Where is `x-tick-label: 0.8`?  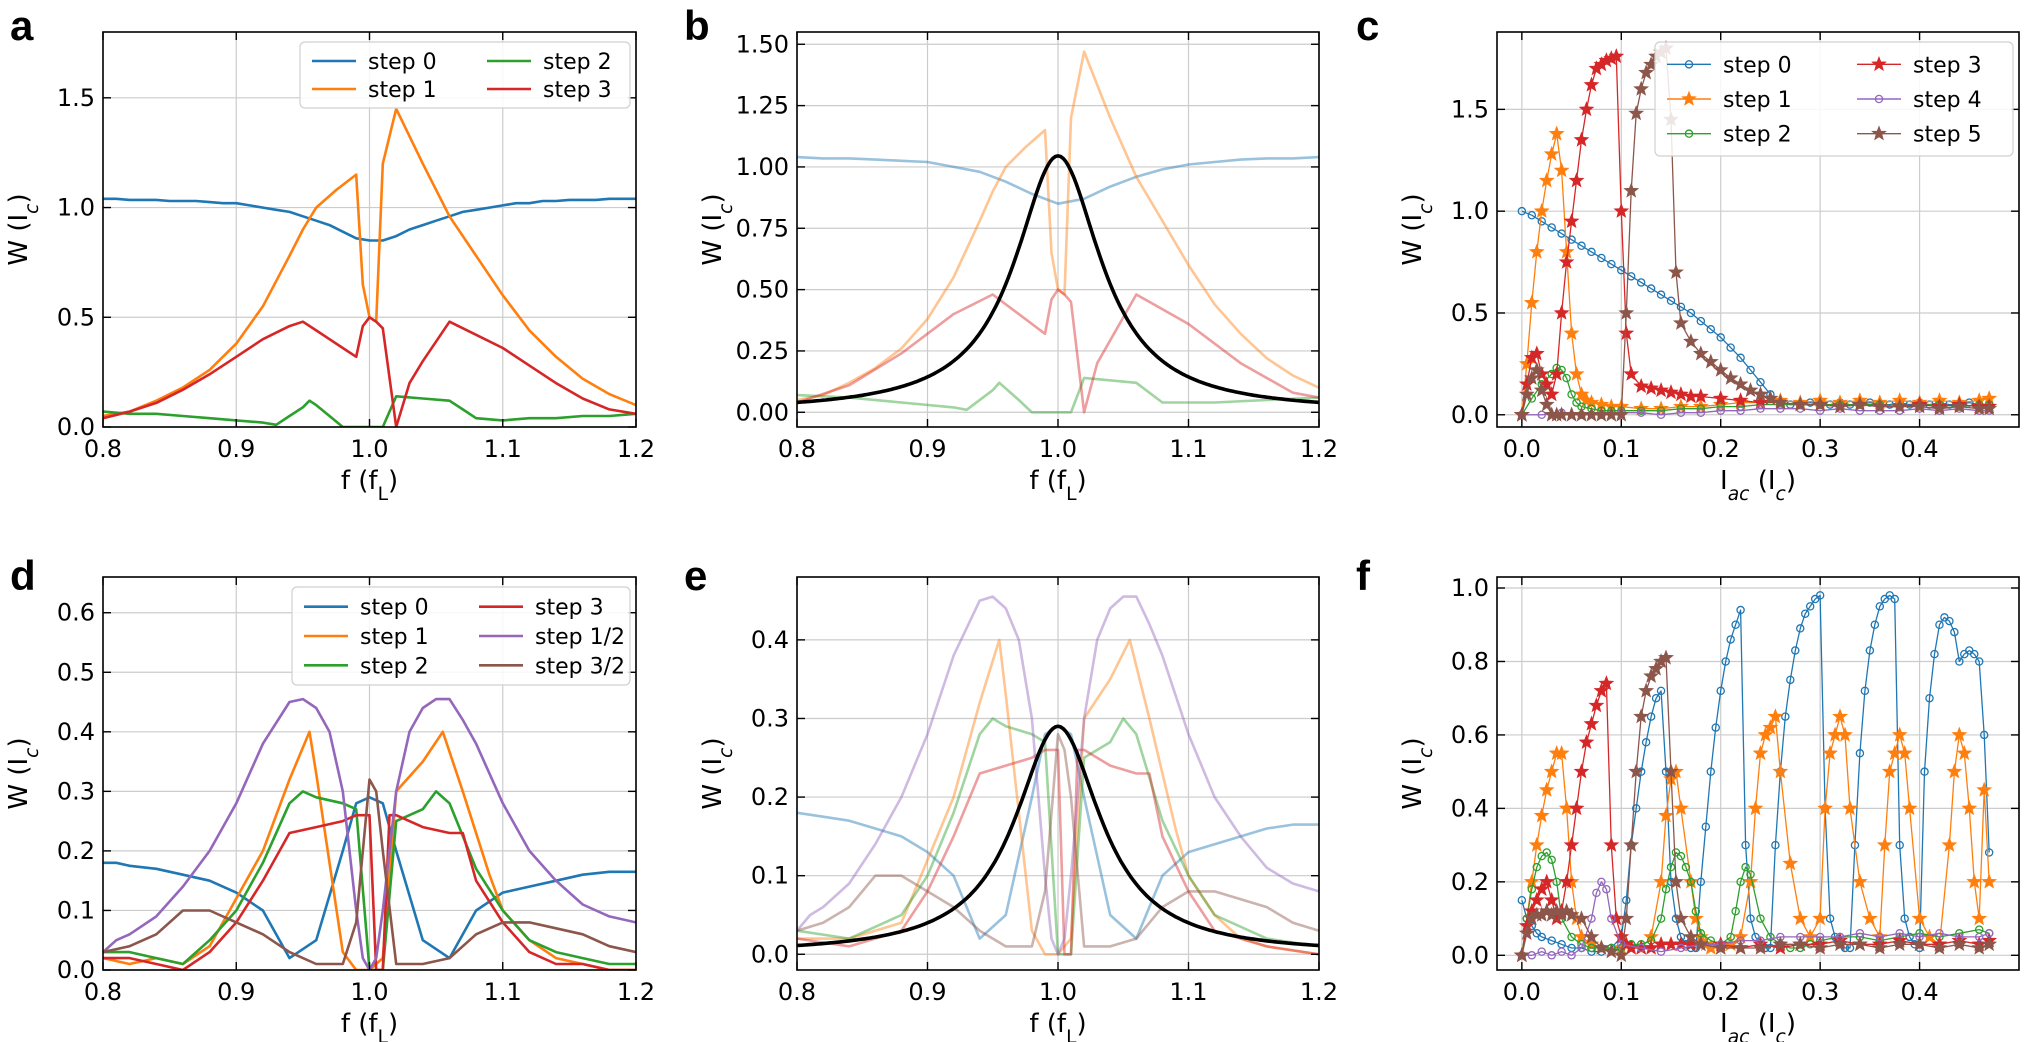
x-tick-label: 0.8 is located at coordinates (797, 992).